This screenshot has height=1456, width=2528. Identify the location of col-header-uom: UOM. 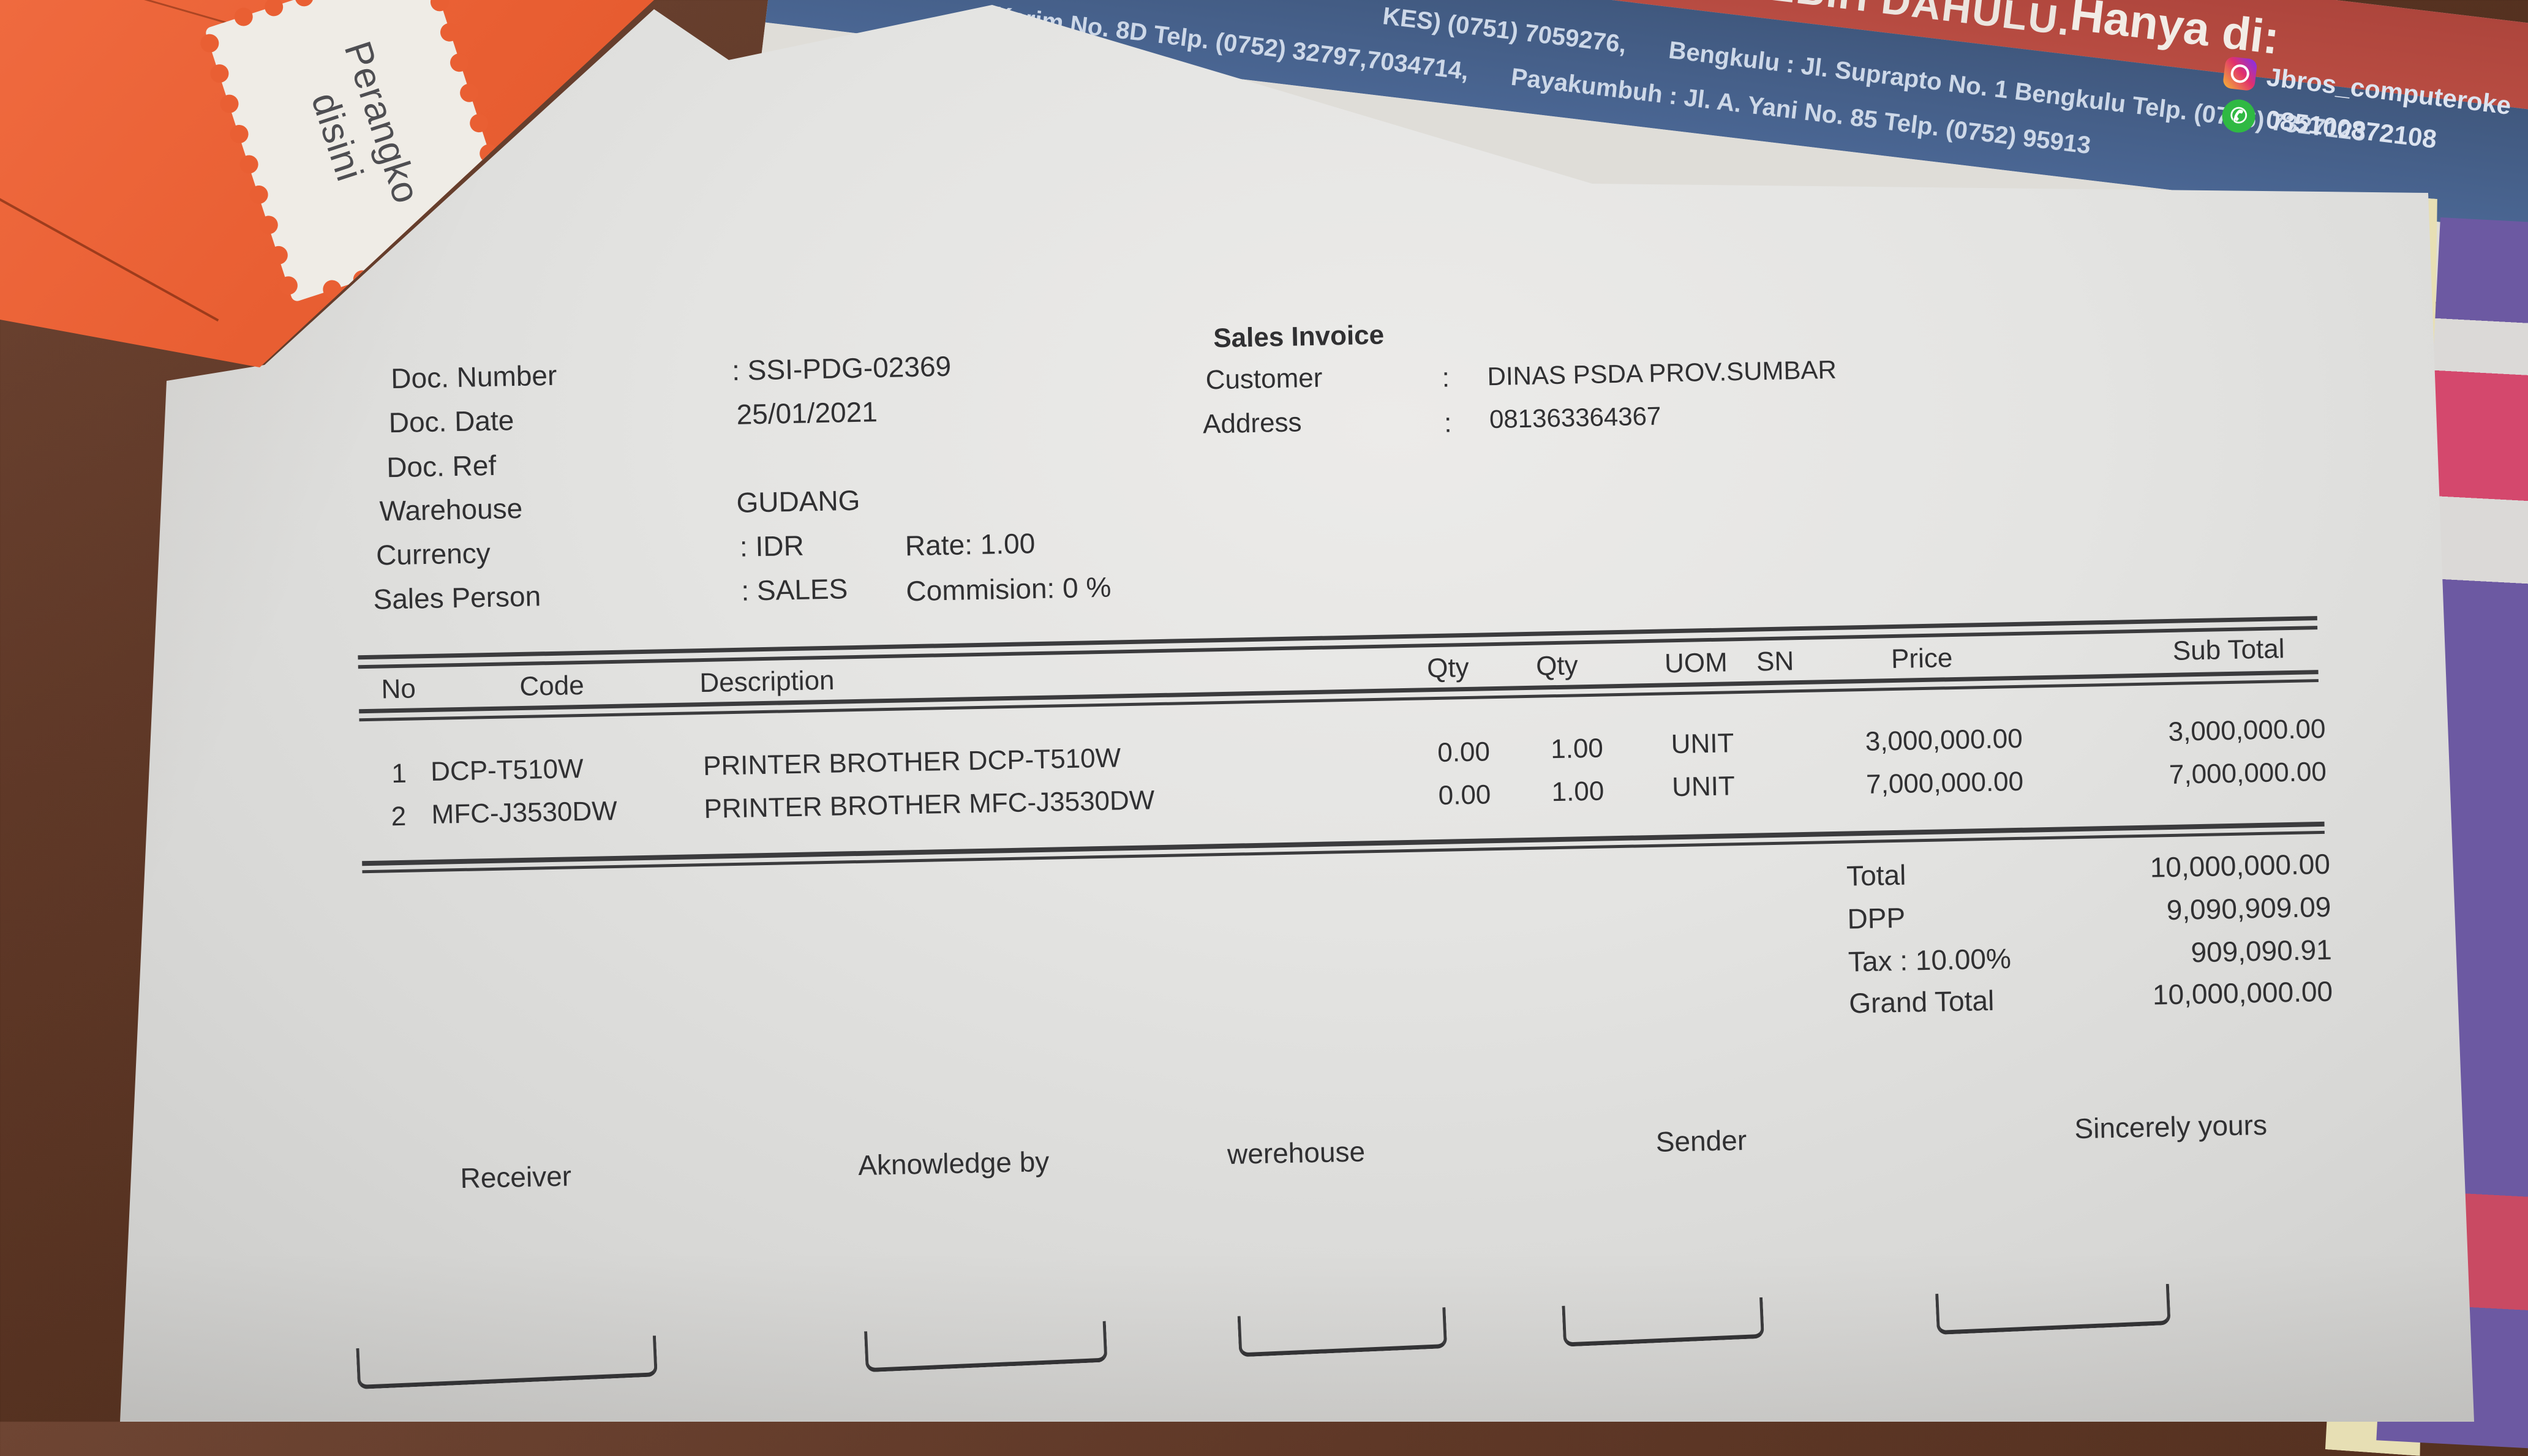
(1696, 663).